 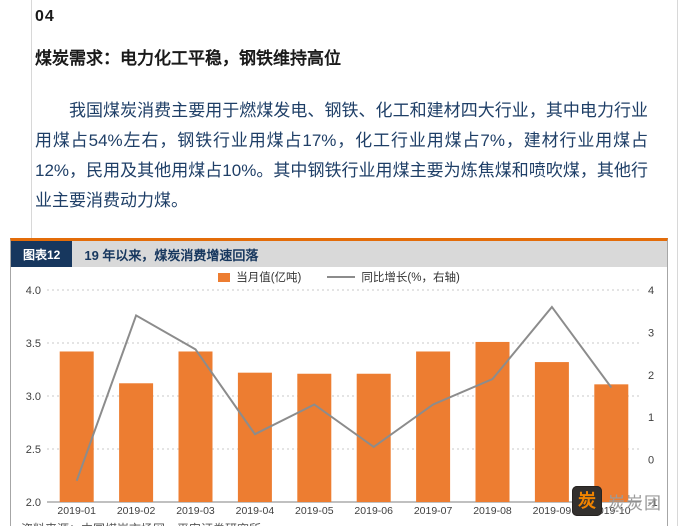 What do you see at coordinates (45, 16) in the screenshot?
I see `section-number: 04` at bounding box center [45, 16].